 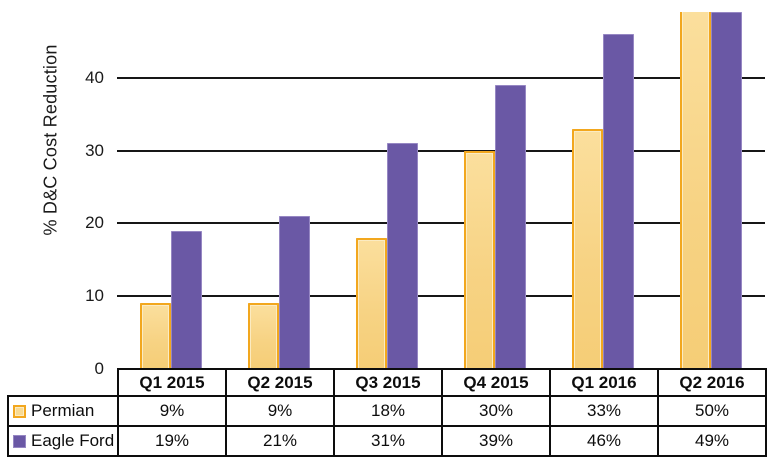 I want to click on legend-cell-eagle-ford: Eagle Ford, so click(x=63, y=441).